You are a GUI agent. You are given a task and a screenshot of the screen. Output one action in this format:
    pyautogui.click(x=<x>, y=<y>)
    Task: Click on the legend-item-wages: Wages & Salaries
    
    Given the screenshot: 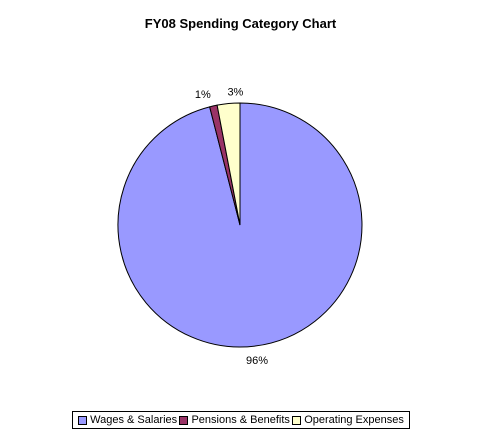 What is the action you would take?
    pyautogui.click(x=127, y=420)
    